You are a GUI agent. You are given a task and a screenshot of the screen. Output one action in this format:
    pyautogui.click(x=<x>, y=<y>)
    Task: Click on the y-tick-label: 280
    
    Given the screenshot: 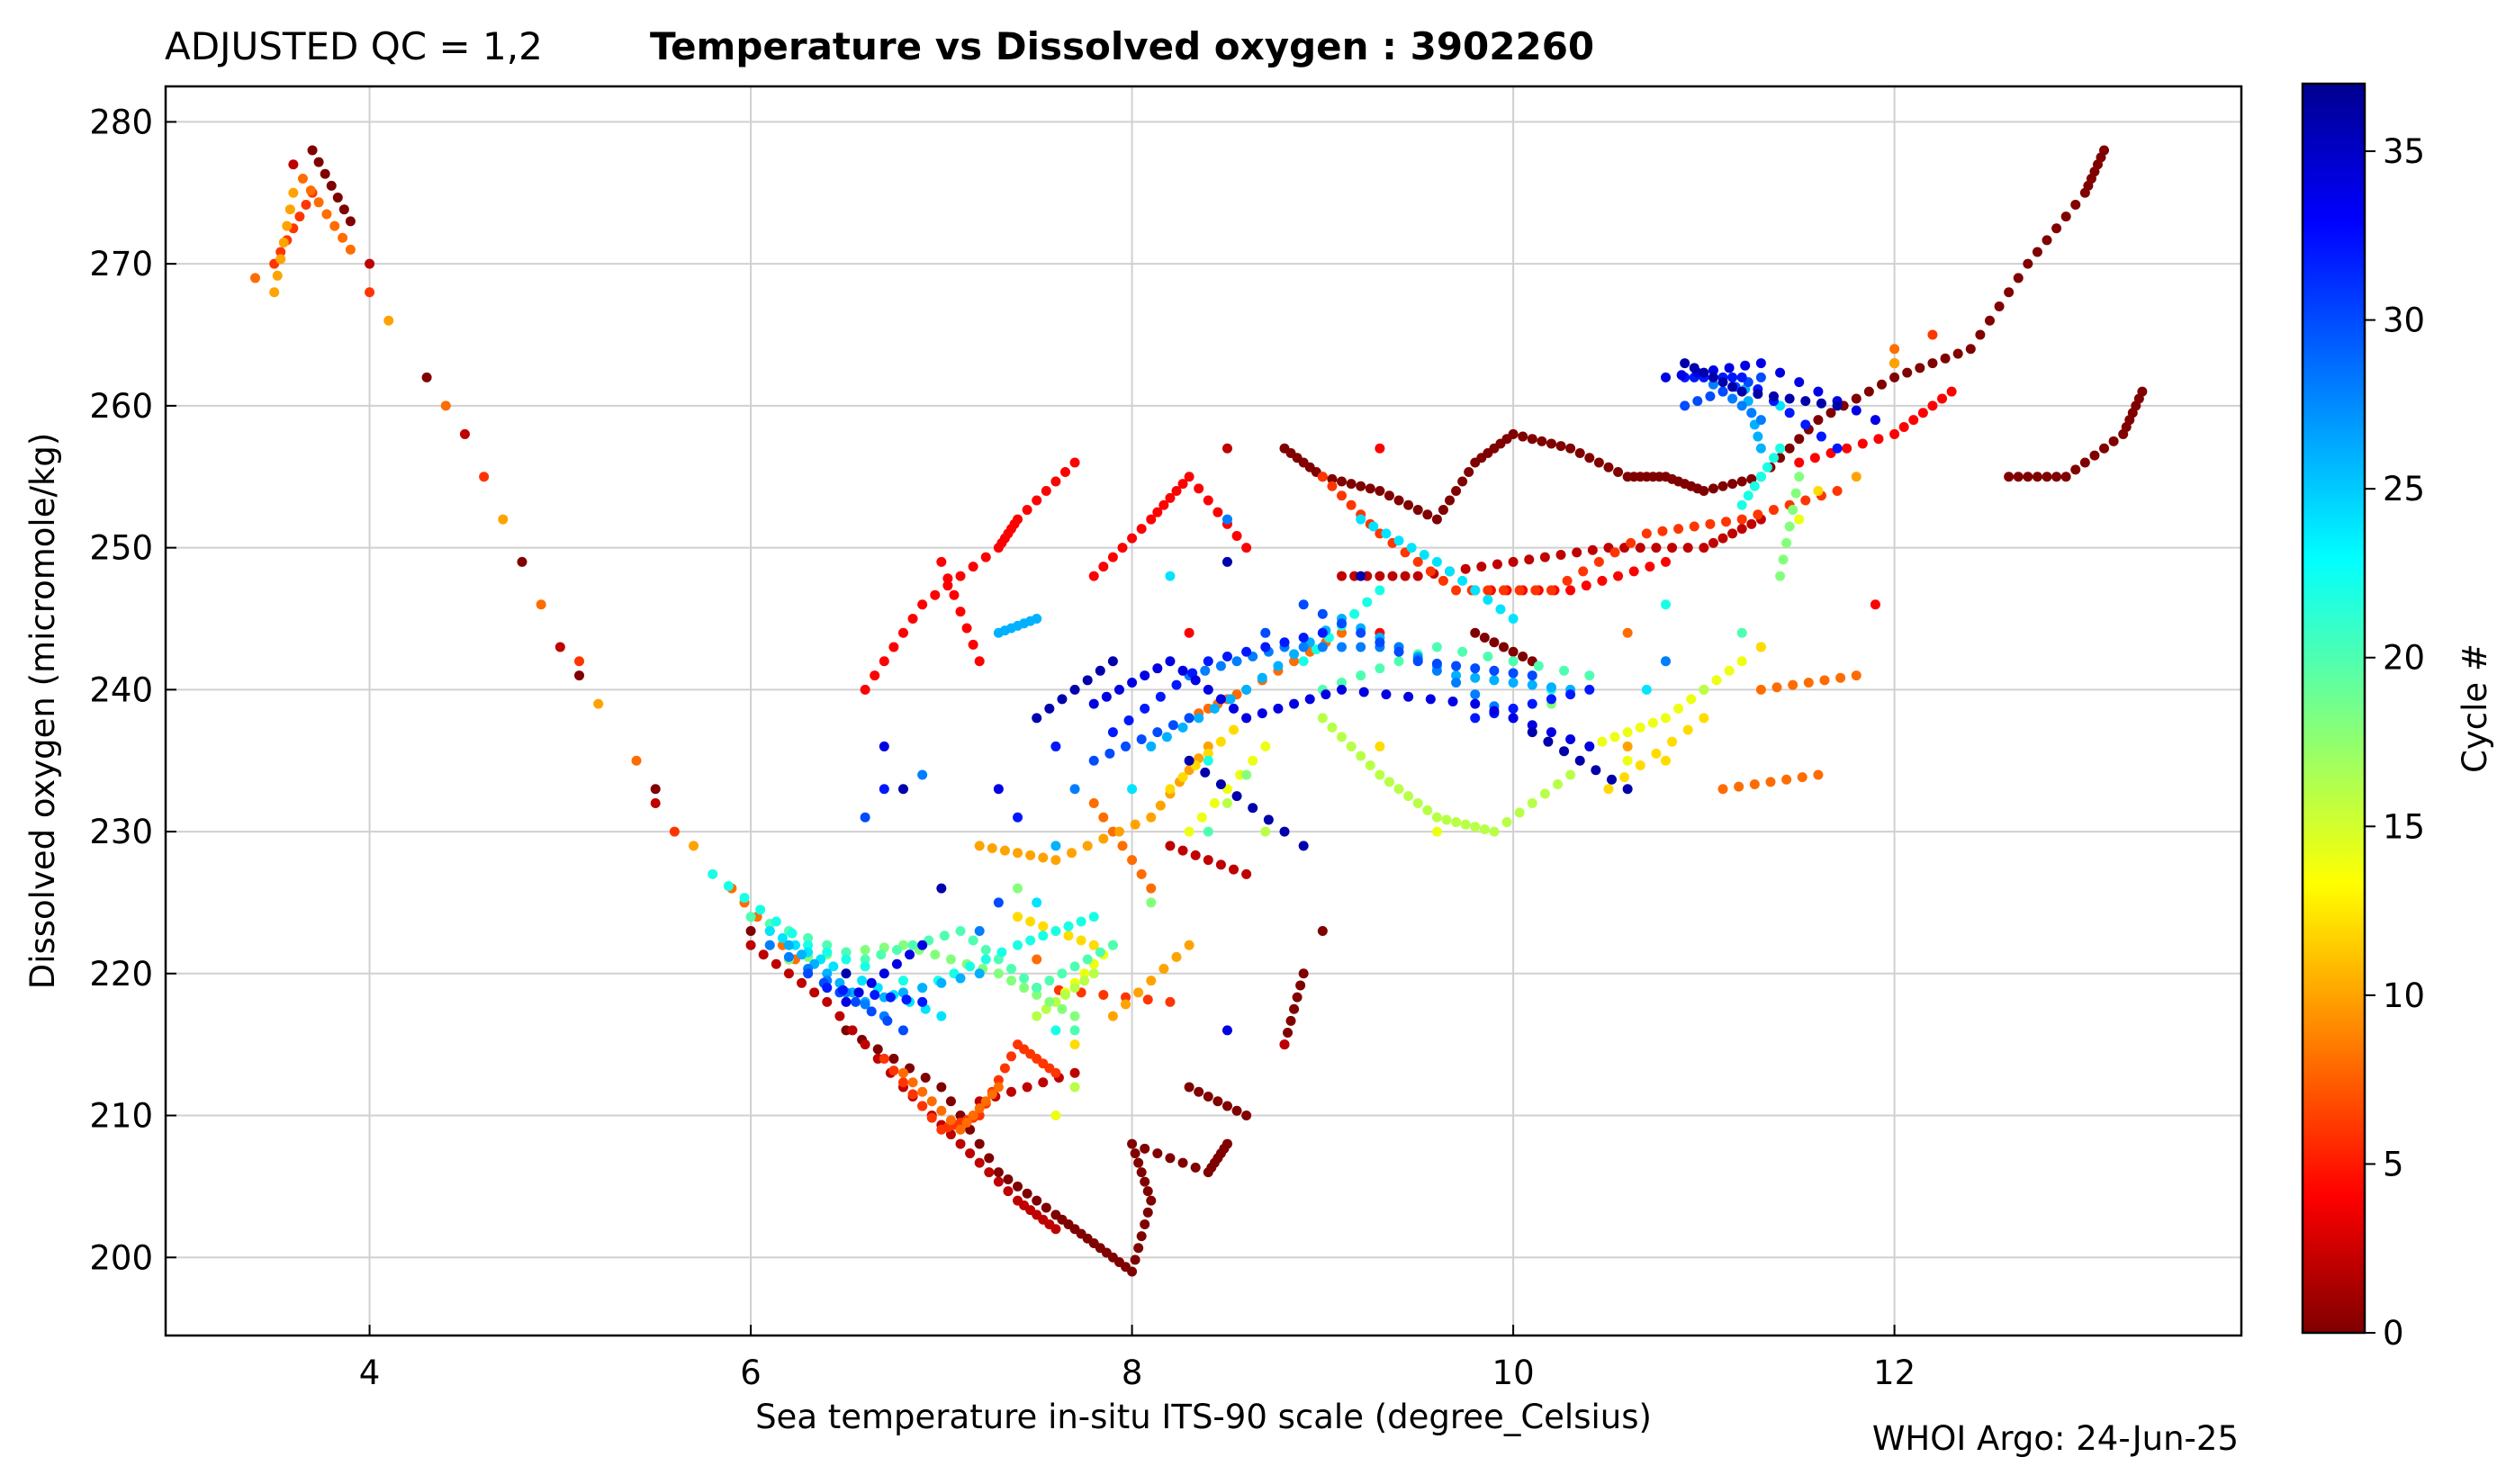 What is the action you would take?
    pyautogui.click(x=121, y=122)
    